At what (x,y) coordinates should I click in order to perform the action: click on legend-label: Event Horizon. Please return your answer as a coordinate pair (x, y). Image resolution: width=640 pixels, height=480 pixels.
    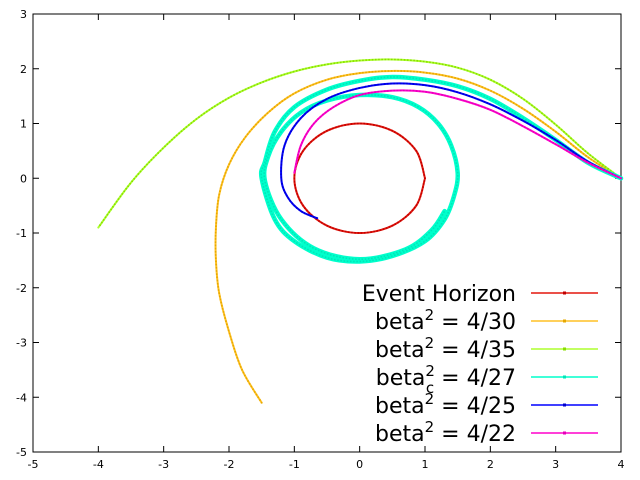
    Looking at the image, I should click on (439, 294).